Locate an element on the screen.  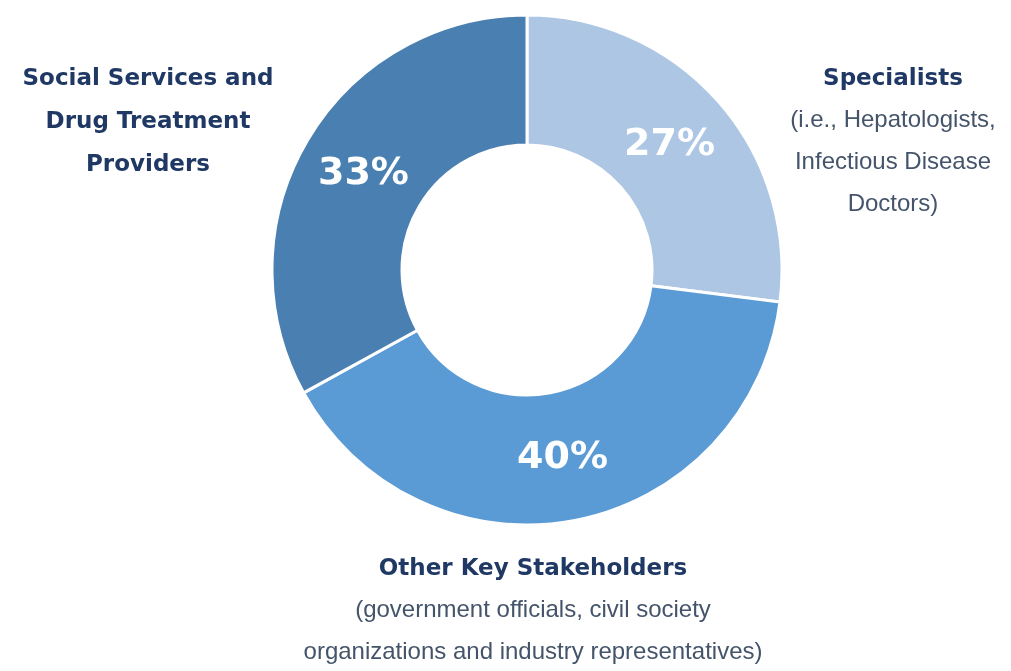
slice-label: Other Key Stakeholders is located at coordinates (533, 567).